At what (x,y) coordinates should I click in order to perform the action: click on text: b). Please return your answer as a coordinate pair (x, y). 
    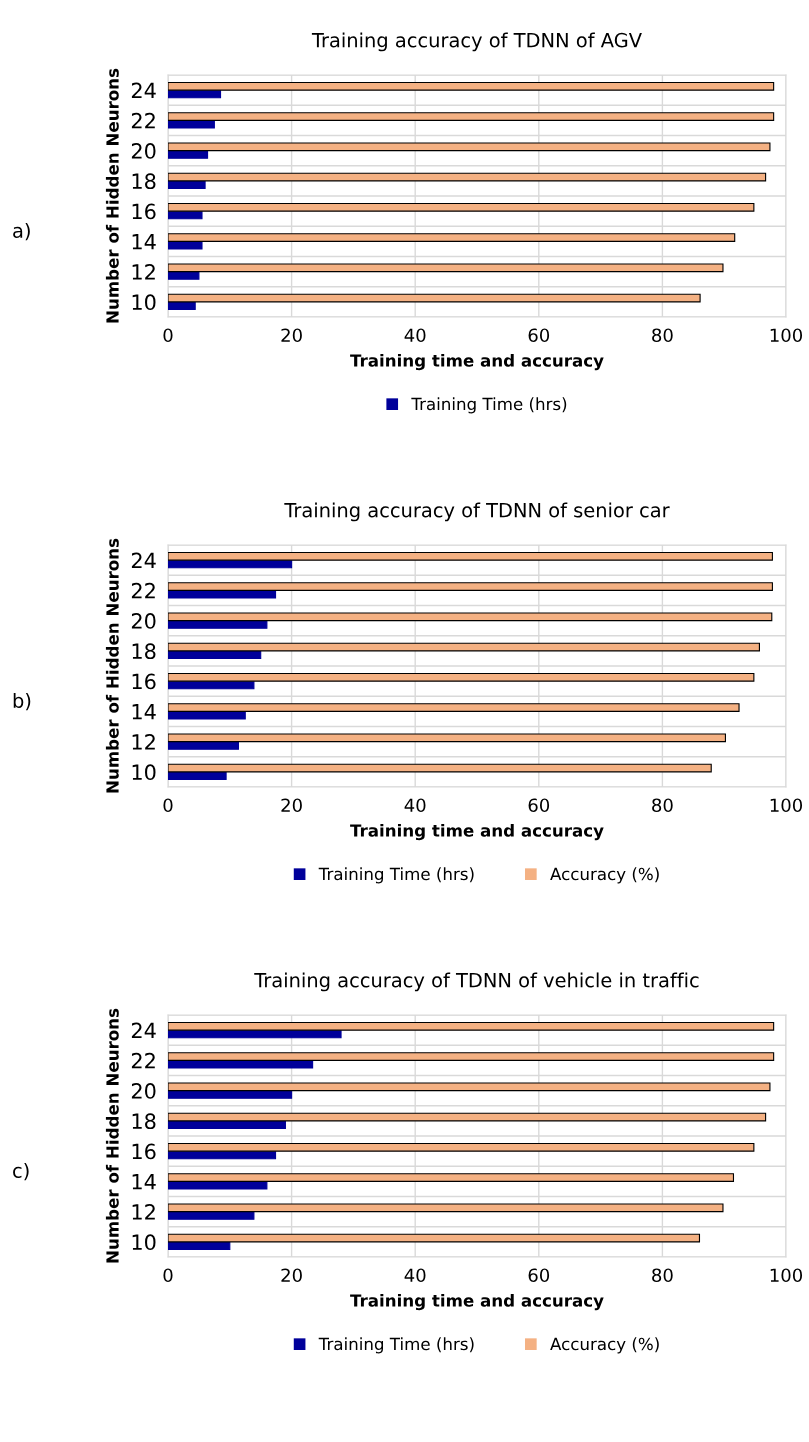
    Looking at the image, I should click on (22, 701).